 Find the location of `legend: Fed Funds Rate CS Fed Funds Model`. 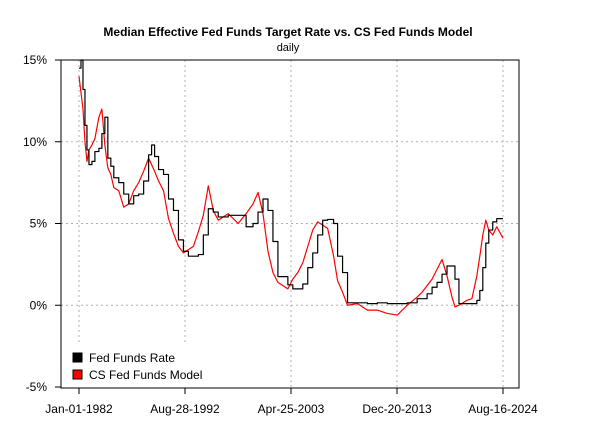

legend: Fed Funds Rate CS Fed Funds Model is located at coordinates (138, 366).